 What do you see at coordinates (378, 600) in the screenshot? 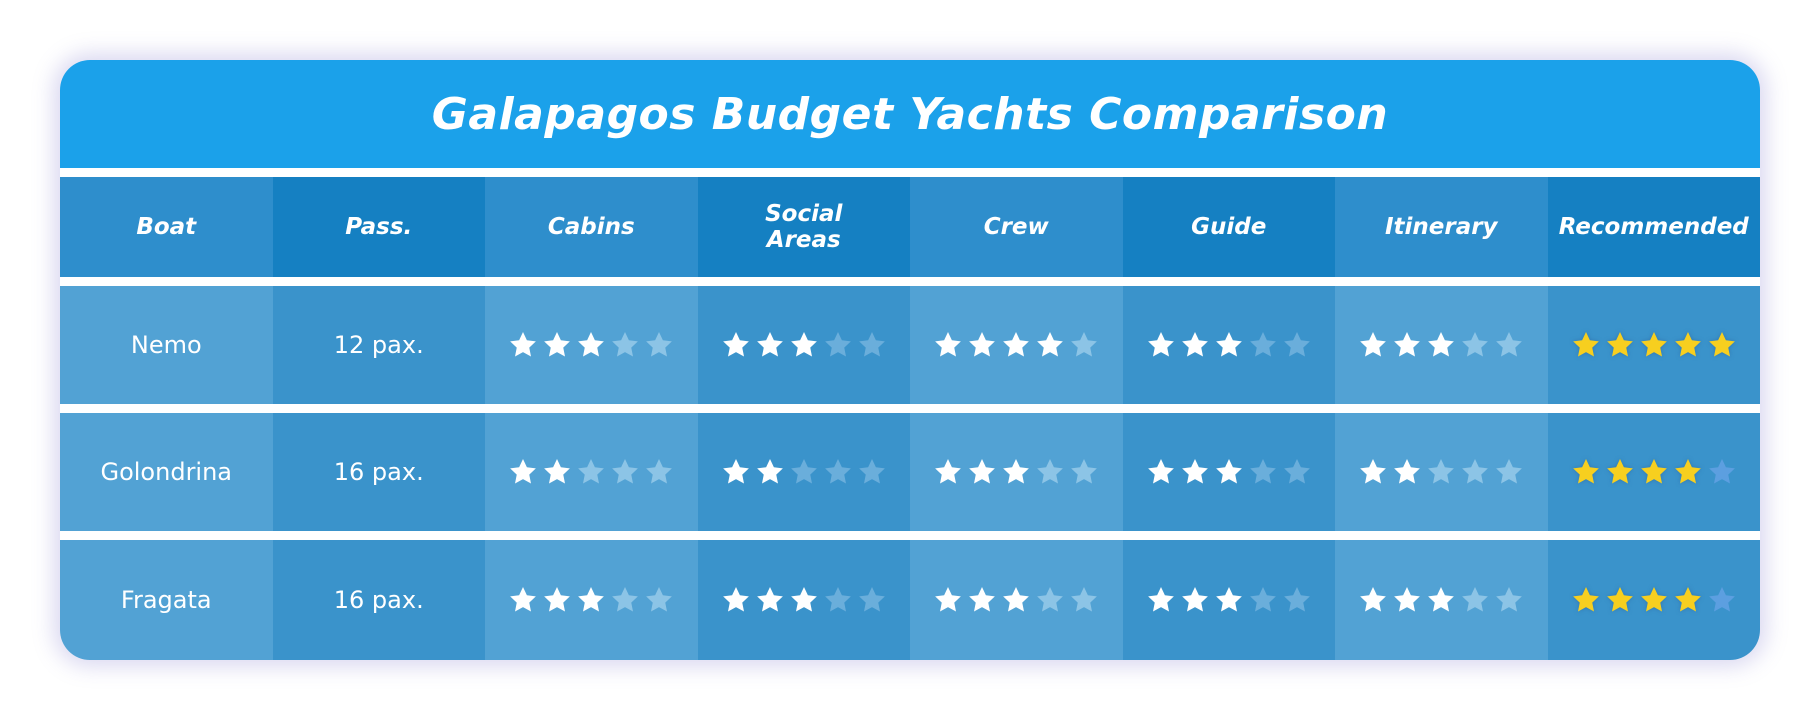
I see `passenger-count: 16 pax.` at bounding box center [378, 600].